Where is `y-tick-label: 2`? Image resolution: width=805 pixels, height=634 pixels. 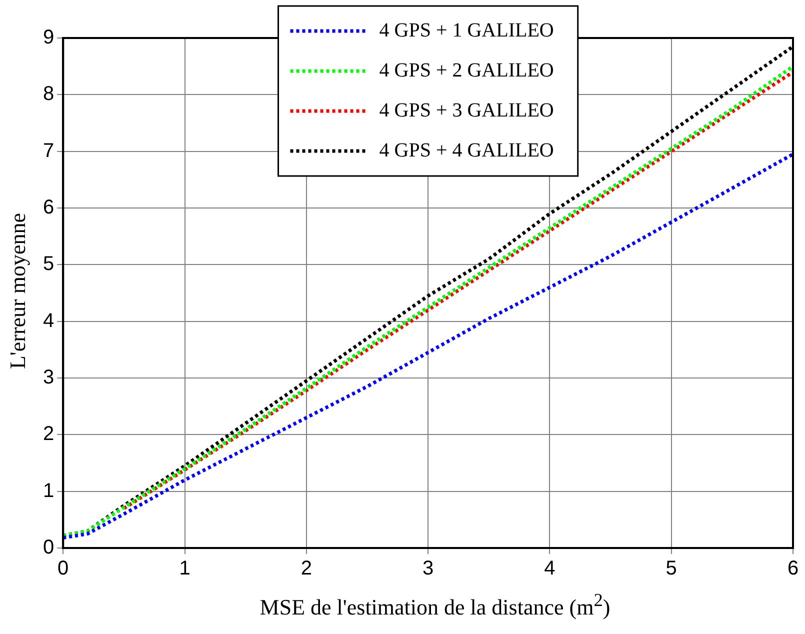
y-tick-label: 2 is located at coordinates (48, 434).